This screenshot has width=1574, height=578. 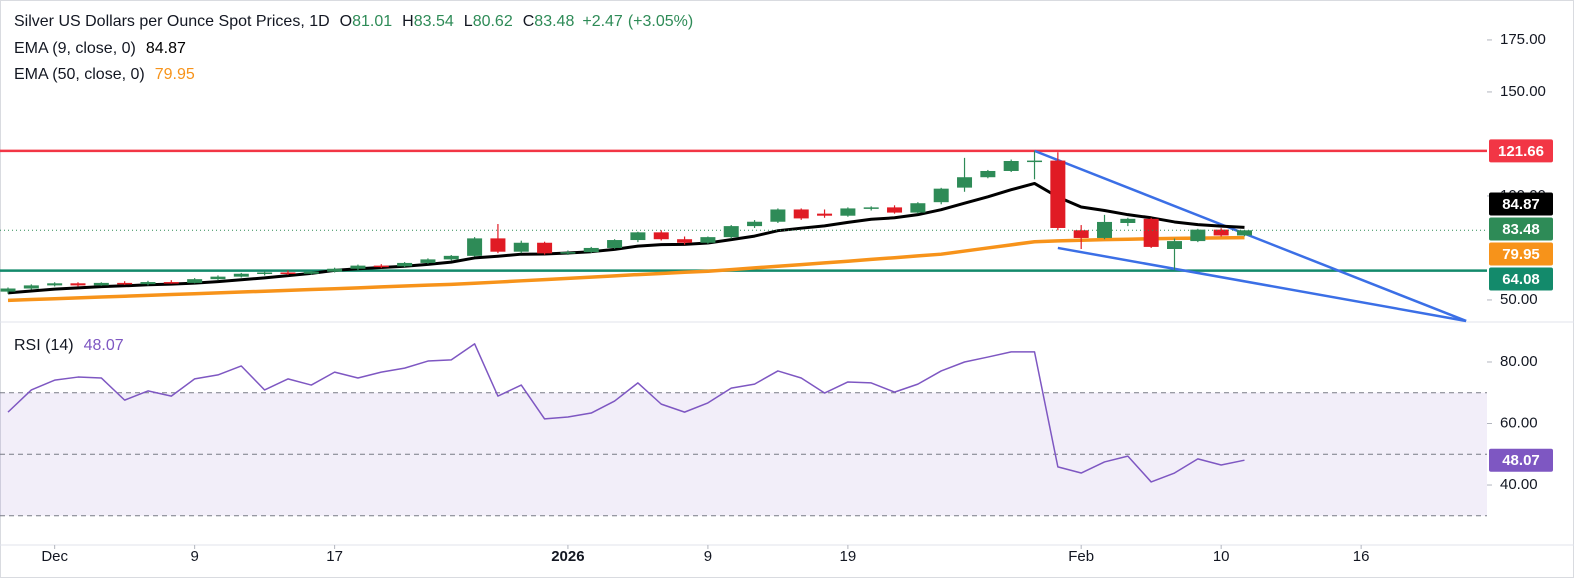 I want to click on legend-item: 48.07, so click(x=104, y=345).